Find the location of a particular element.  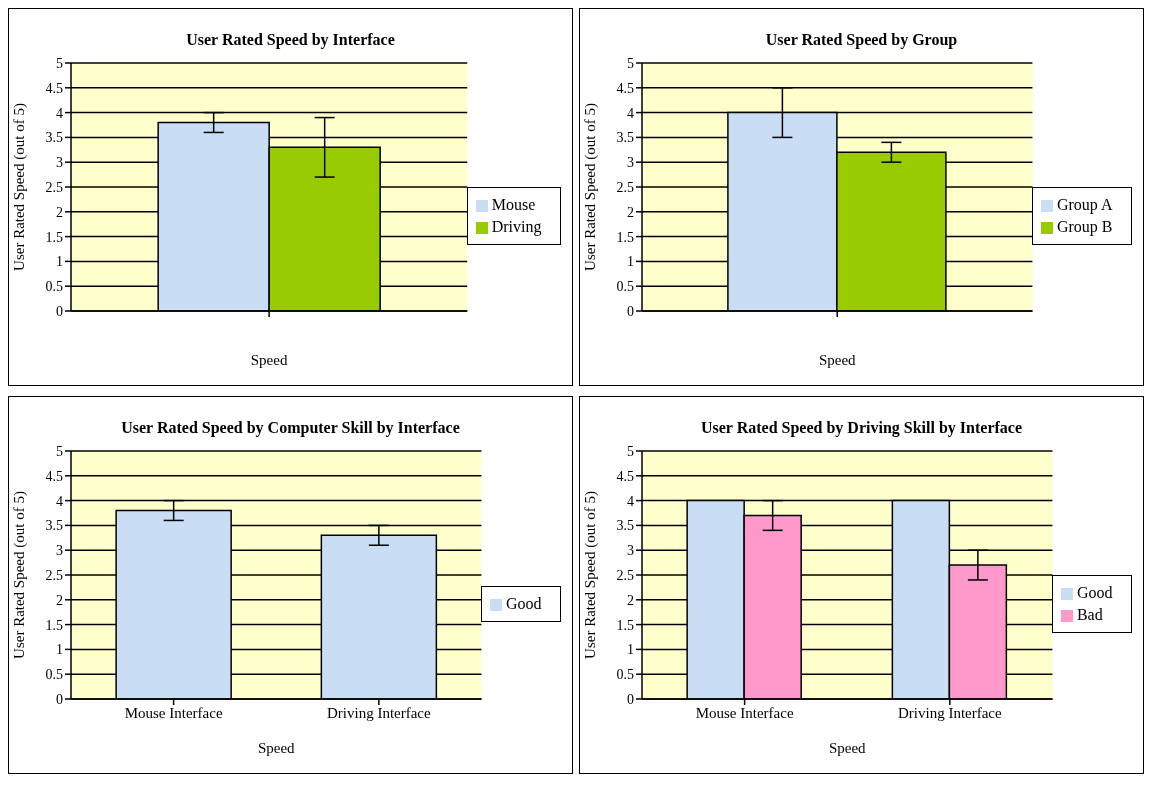

chart-title: User Rated Speed by Group is located at coordinates (861, 41).